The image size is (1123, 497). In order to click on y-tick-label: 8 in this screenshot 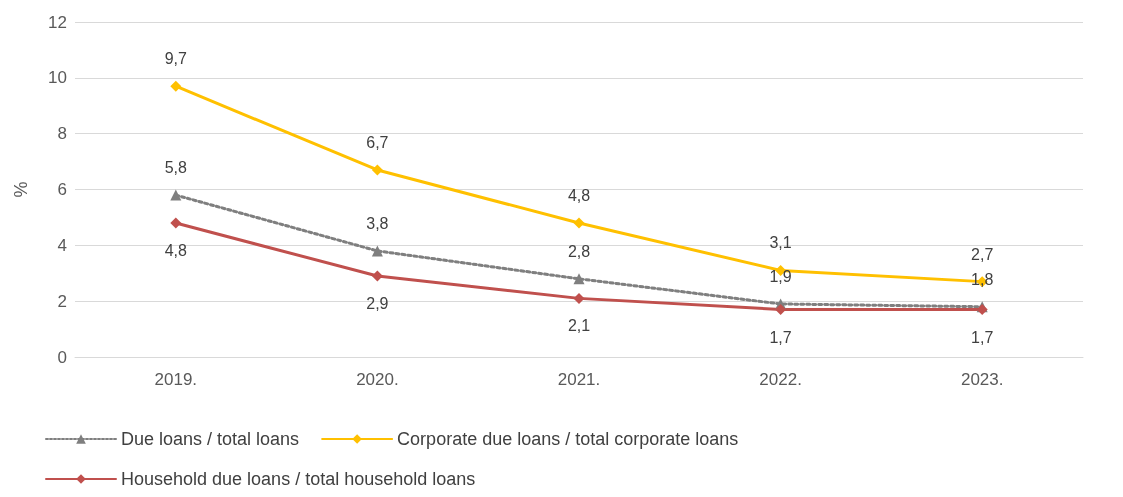, I will do `click(62, 134)`.